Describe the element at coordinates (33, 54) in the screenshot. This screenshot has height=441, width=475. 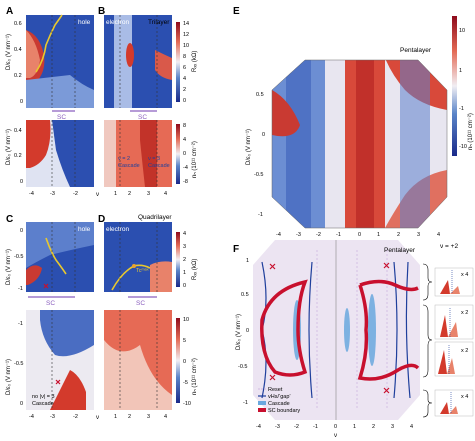
I see `panel-a-red-inner` at that location.